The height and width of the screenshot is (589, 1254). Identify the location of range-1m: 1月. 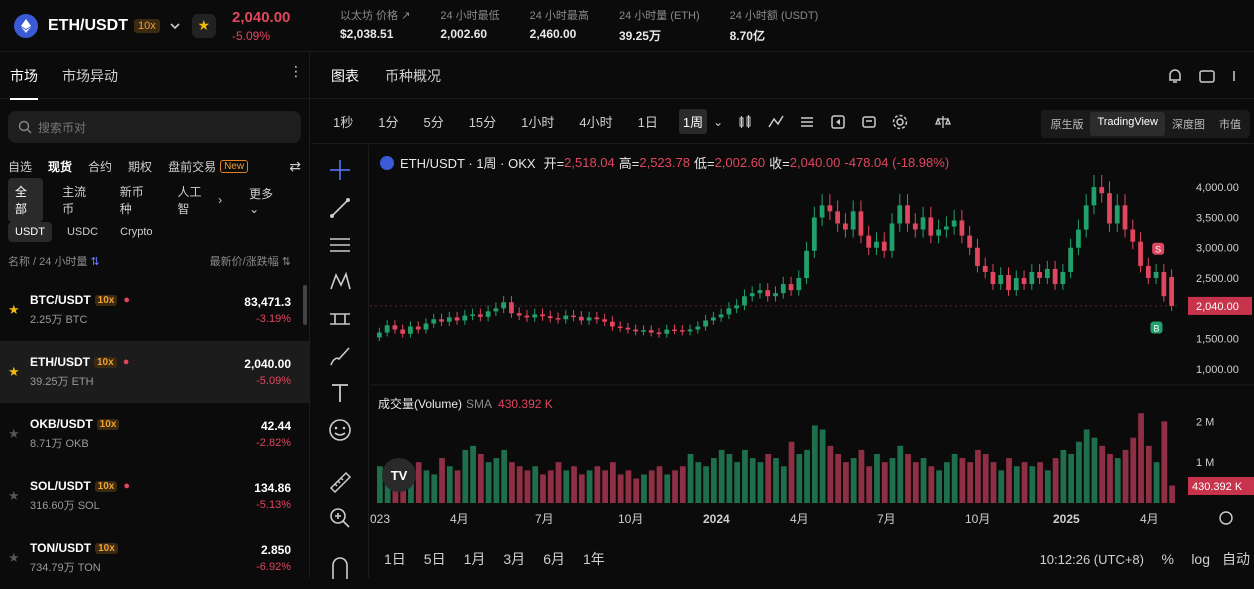
(474, 559).